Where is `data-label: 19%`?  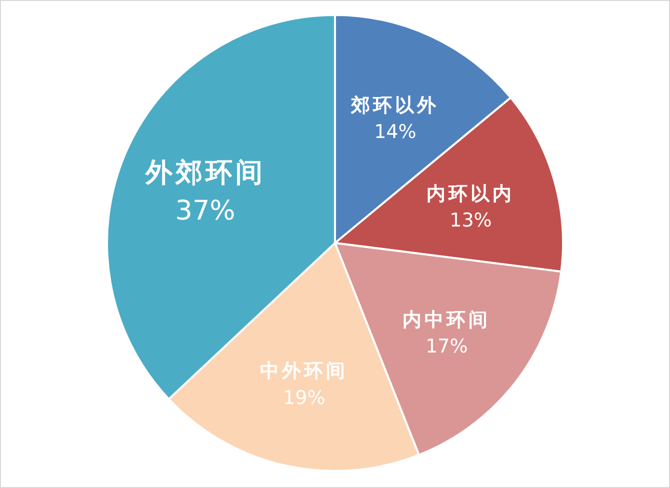 data-label: 19% is located at coordinates (304, 397).